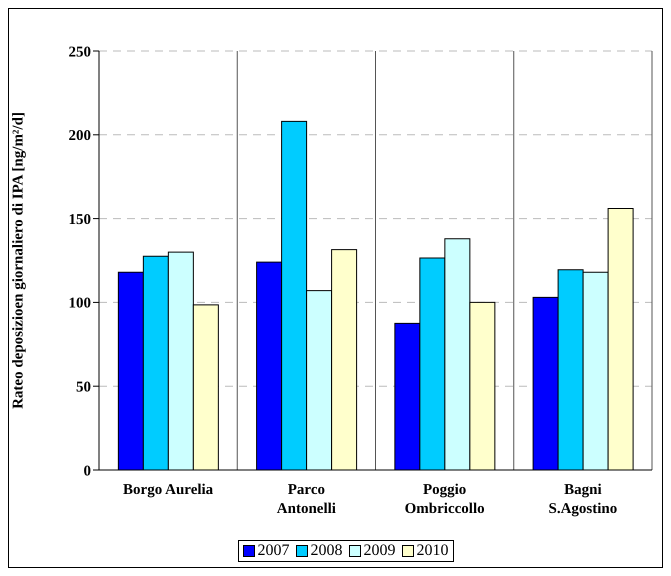 The image size is (671, 576). I want to click on y-tick-label: 50, so click(83, 388).